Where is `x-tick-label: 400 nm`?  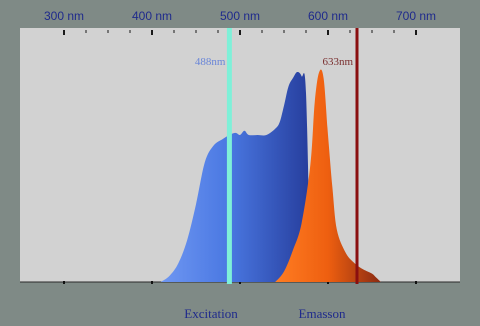
x-tick-label: 400 nm is located at coordinates (152, 16).